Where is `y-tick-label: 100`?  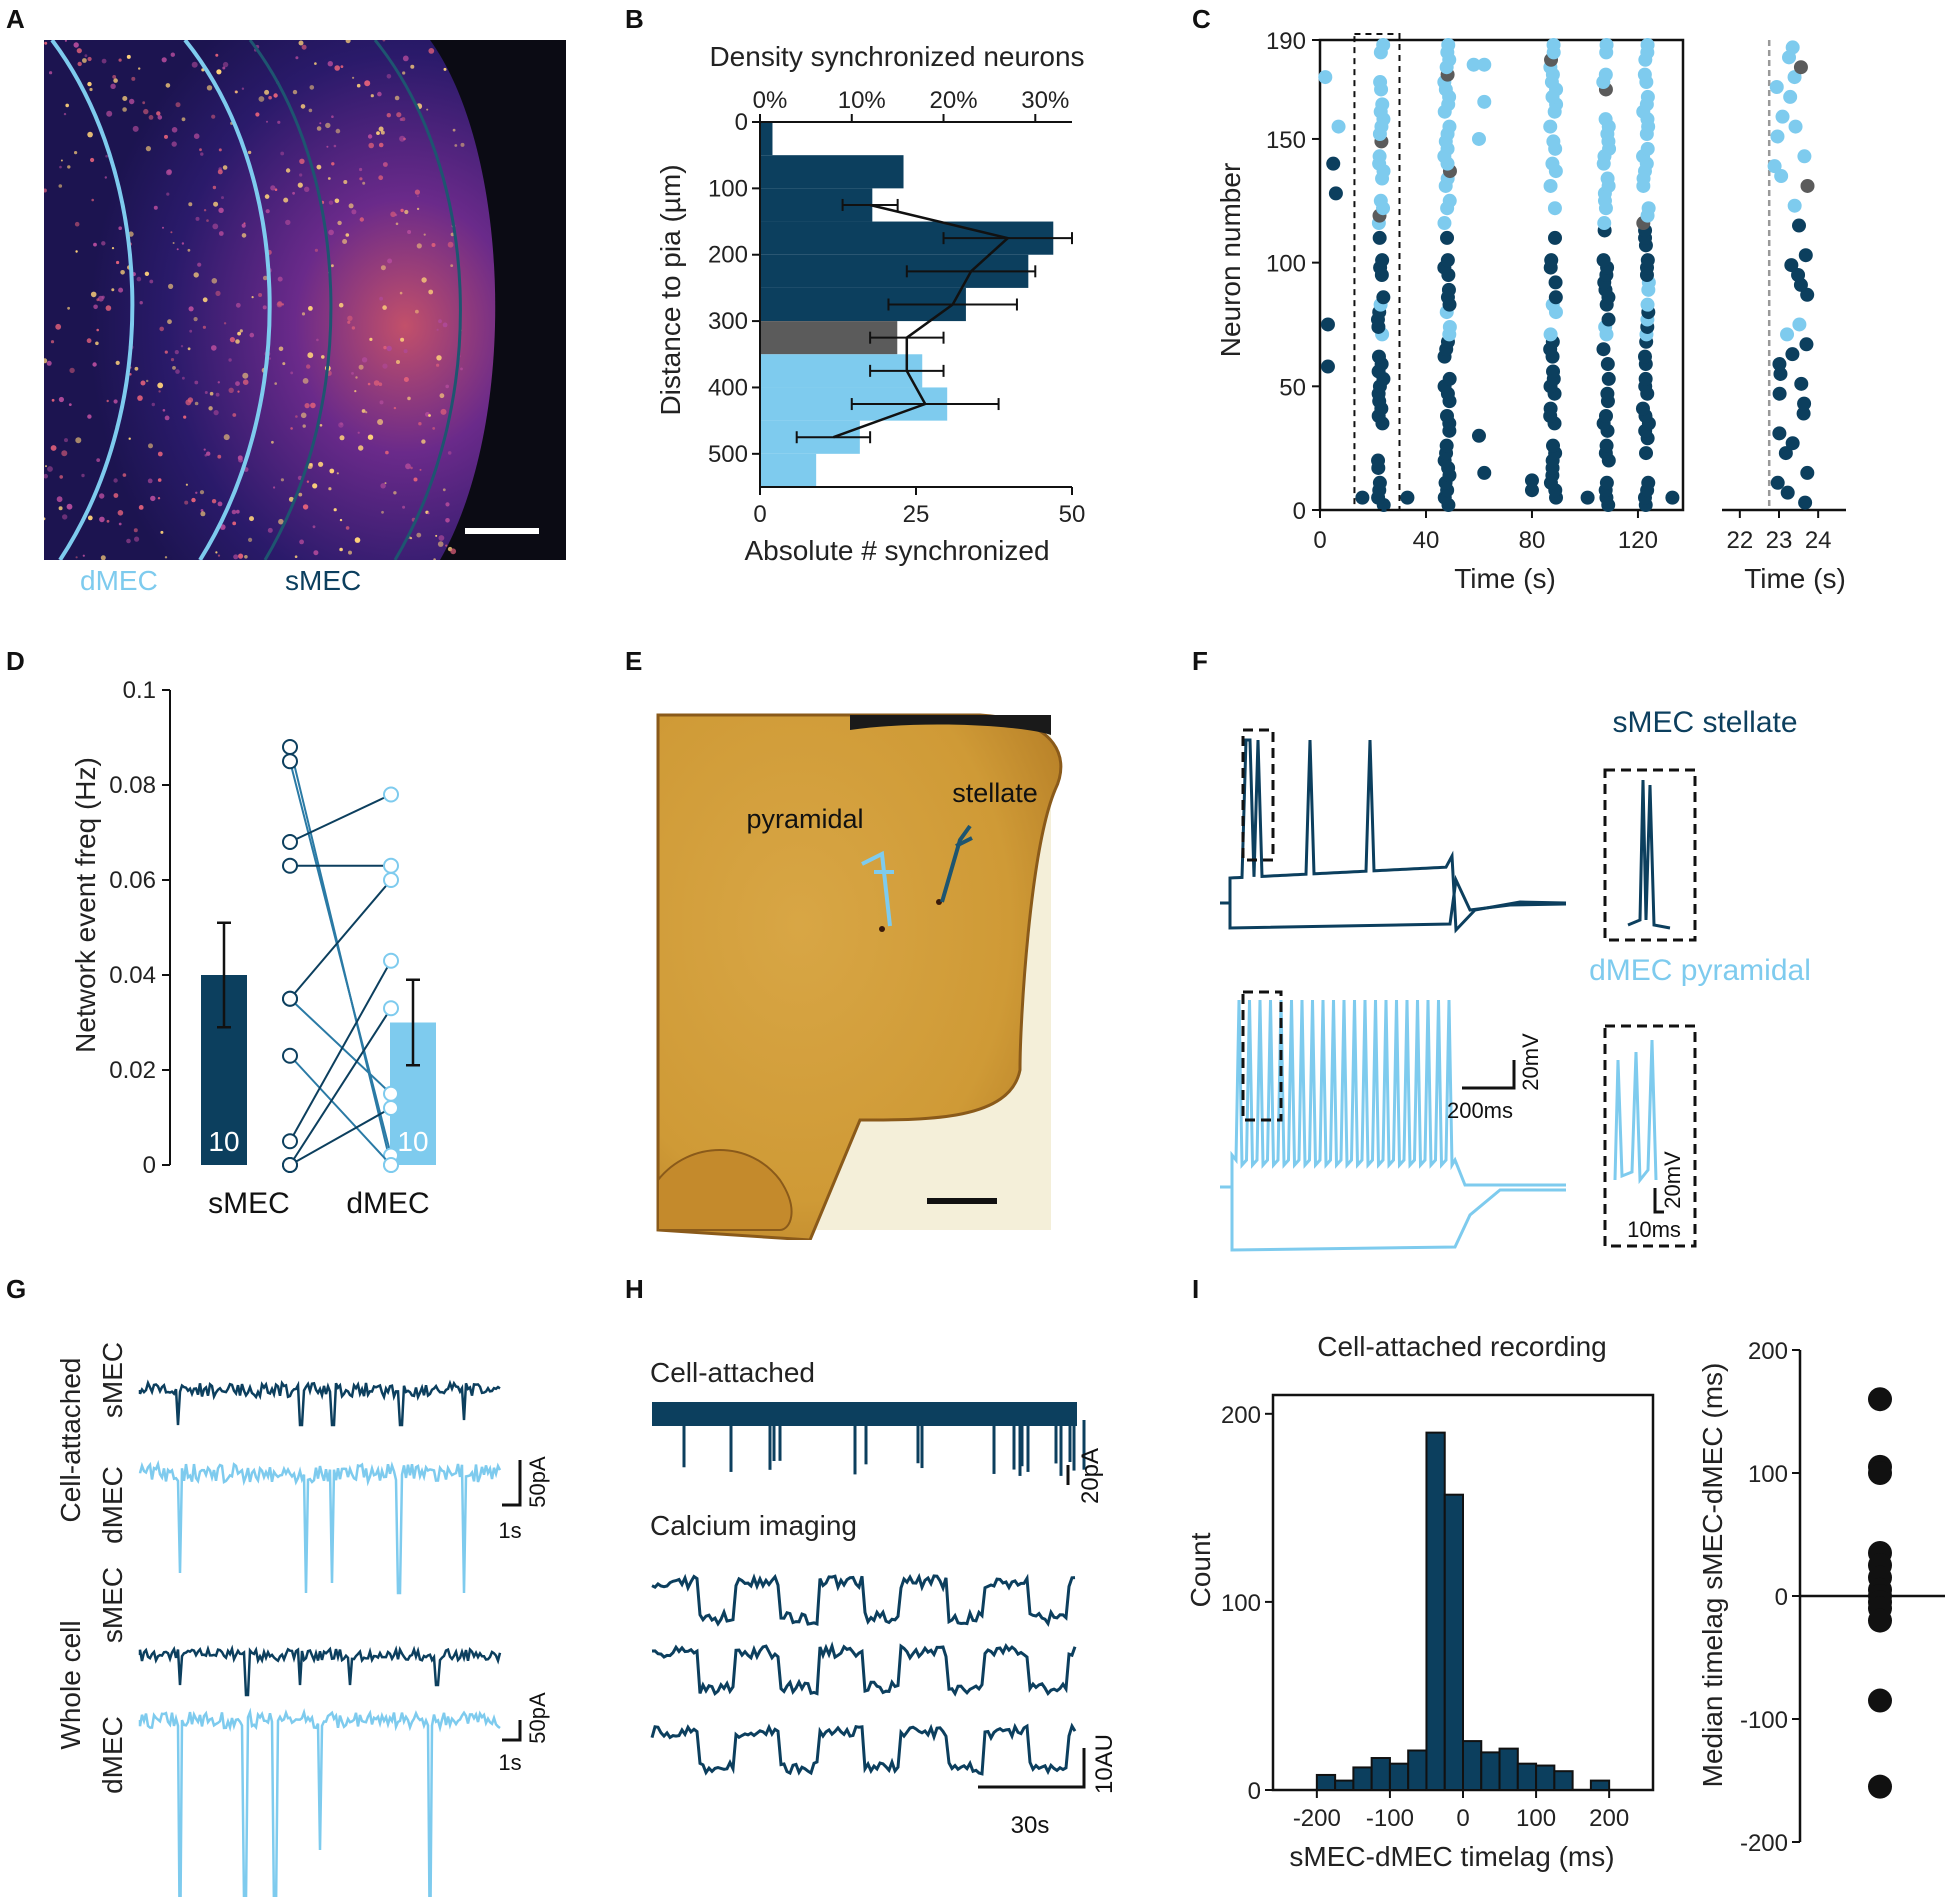 y-tick-label: 100 is located at coordinates (1286, 264).